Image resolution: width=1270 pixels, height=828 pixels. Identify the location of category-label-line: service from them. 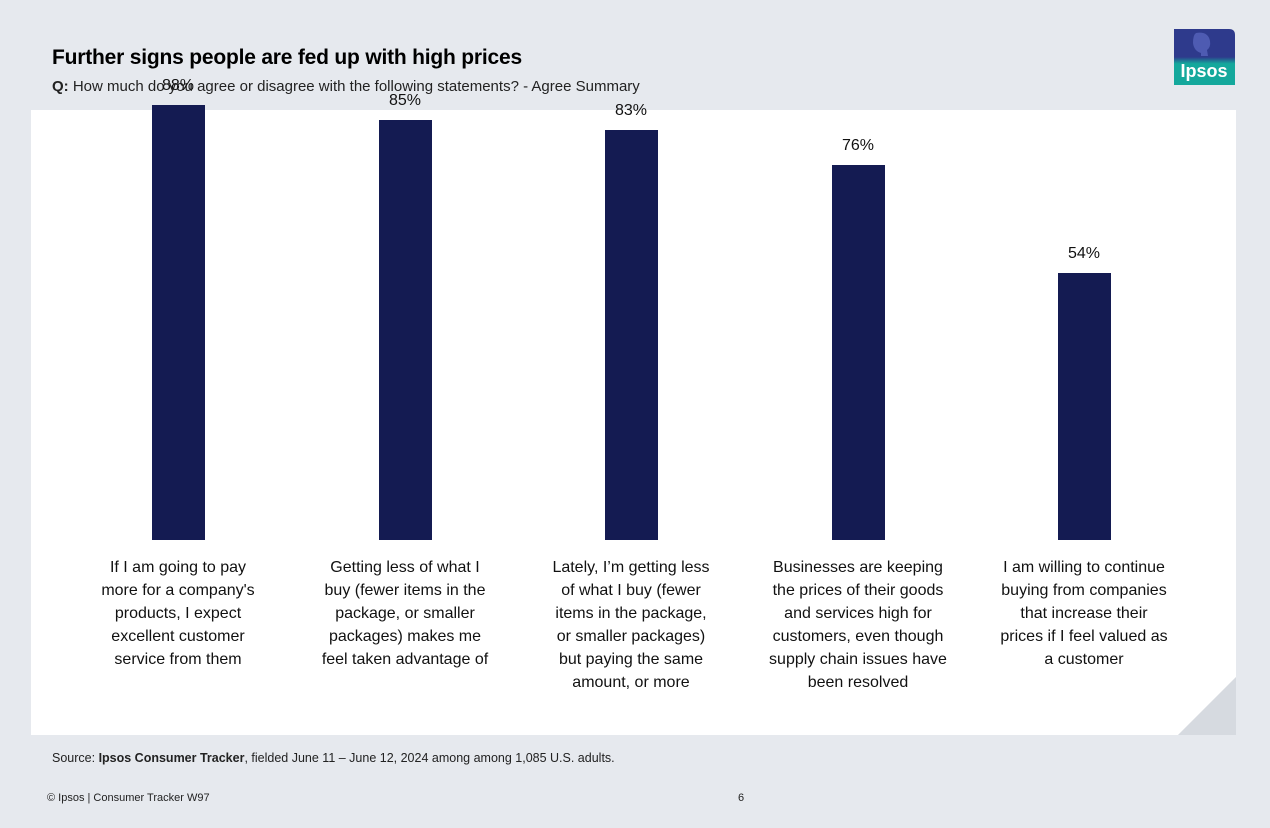
(178, 659).